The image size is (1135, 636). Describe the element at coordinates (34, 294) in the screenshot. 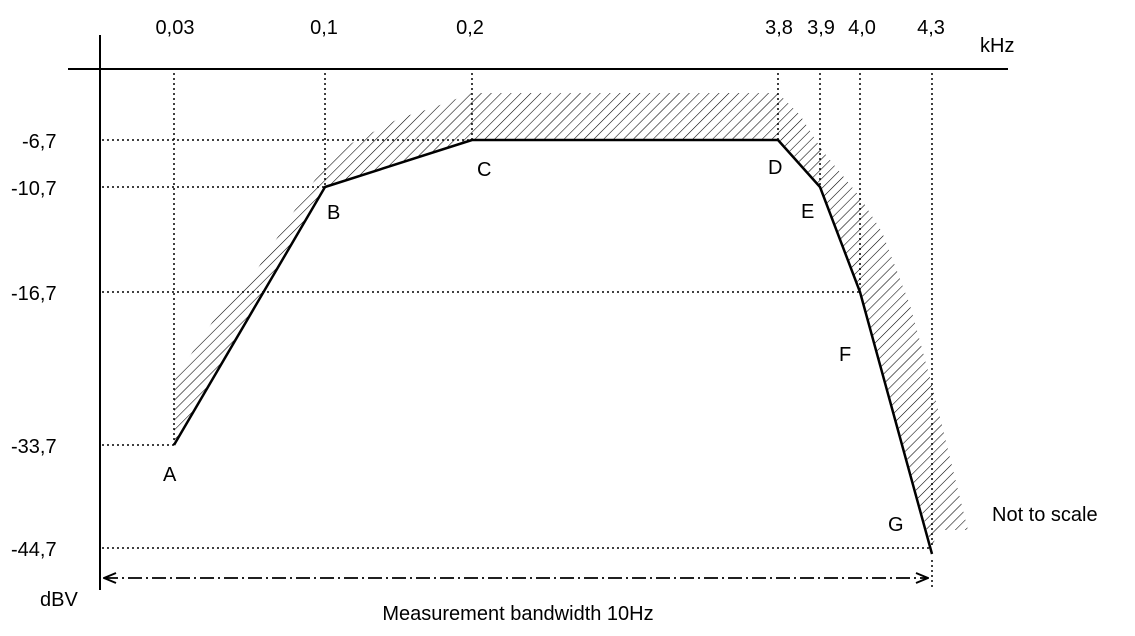

I see `y-tick-label: -16,7` at that location.